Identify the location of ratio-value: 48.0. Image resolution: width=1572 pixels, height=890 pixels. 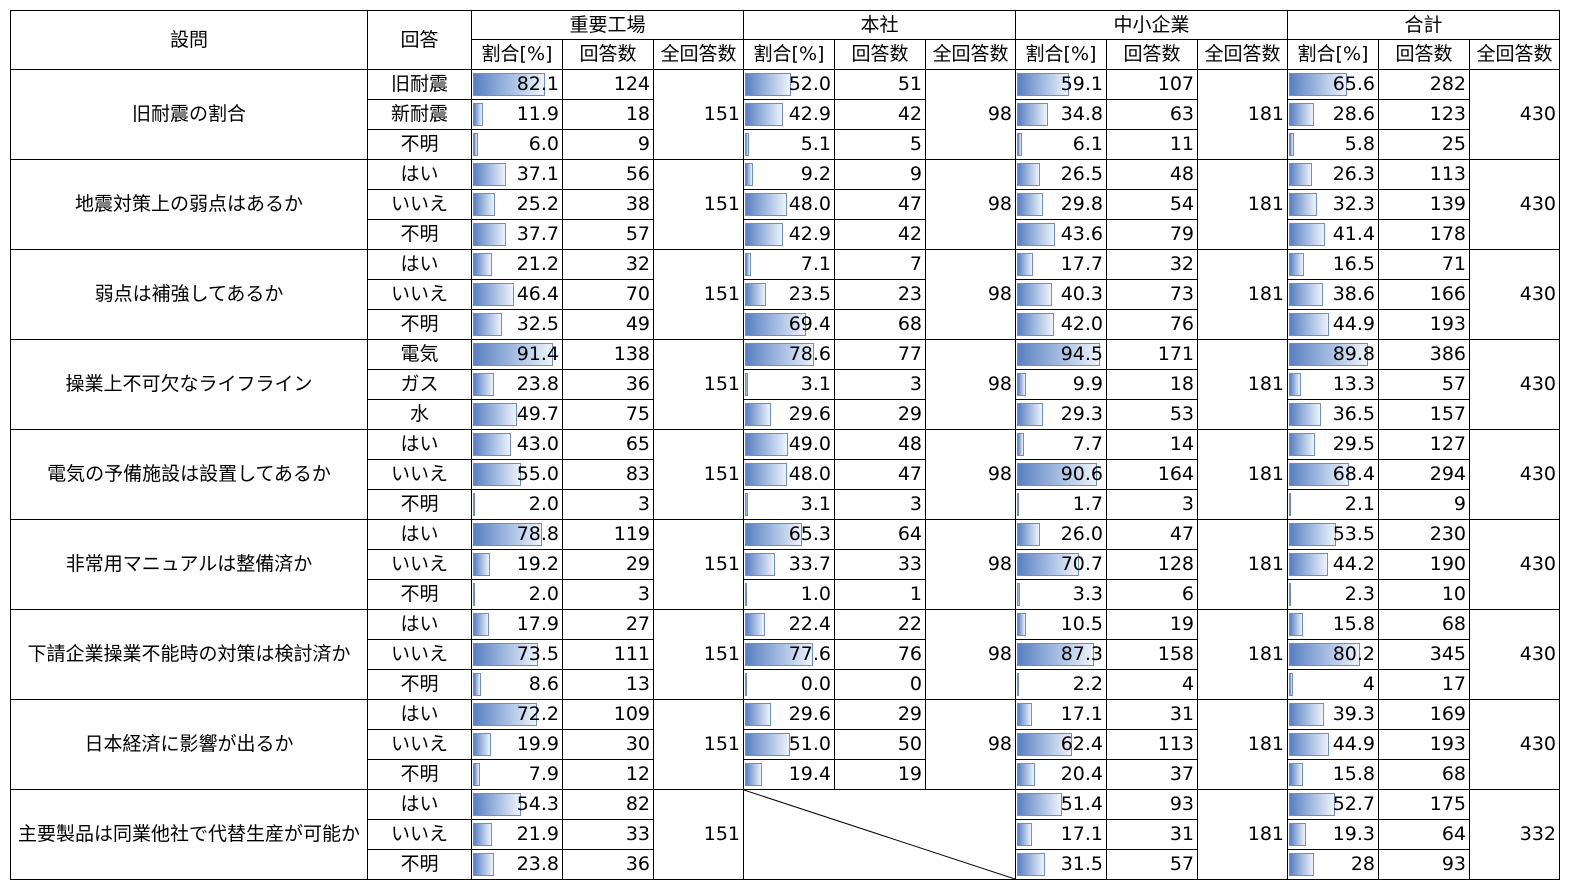
(809, 204).